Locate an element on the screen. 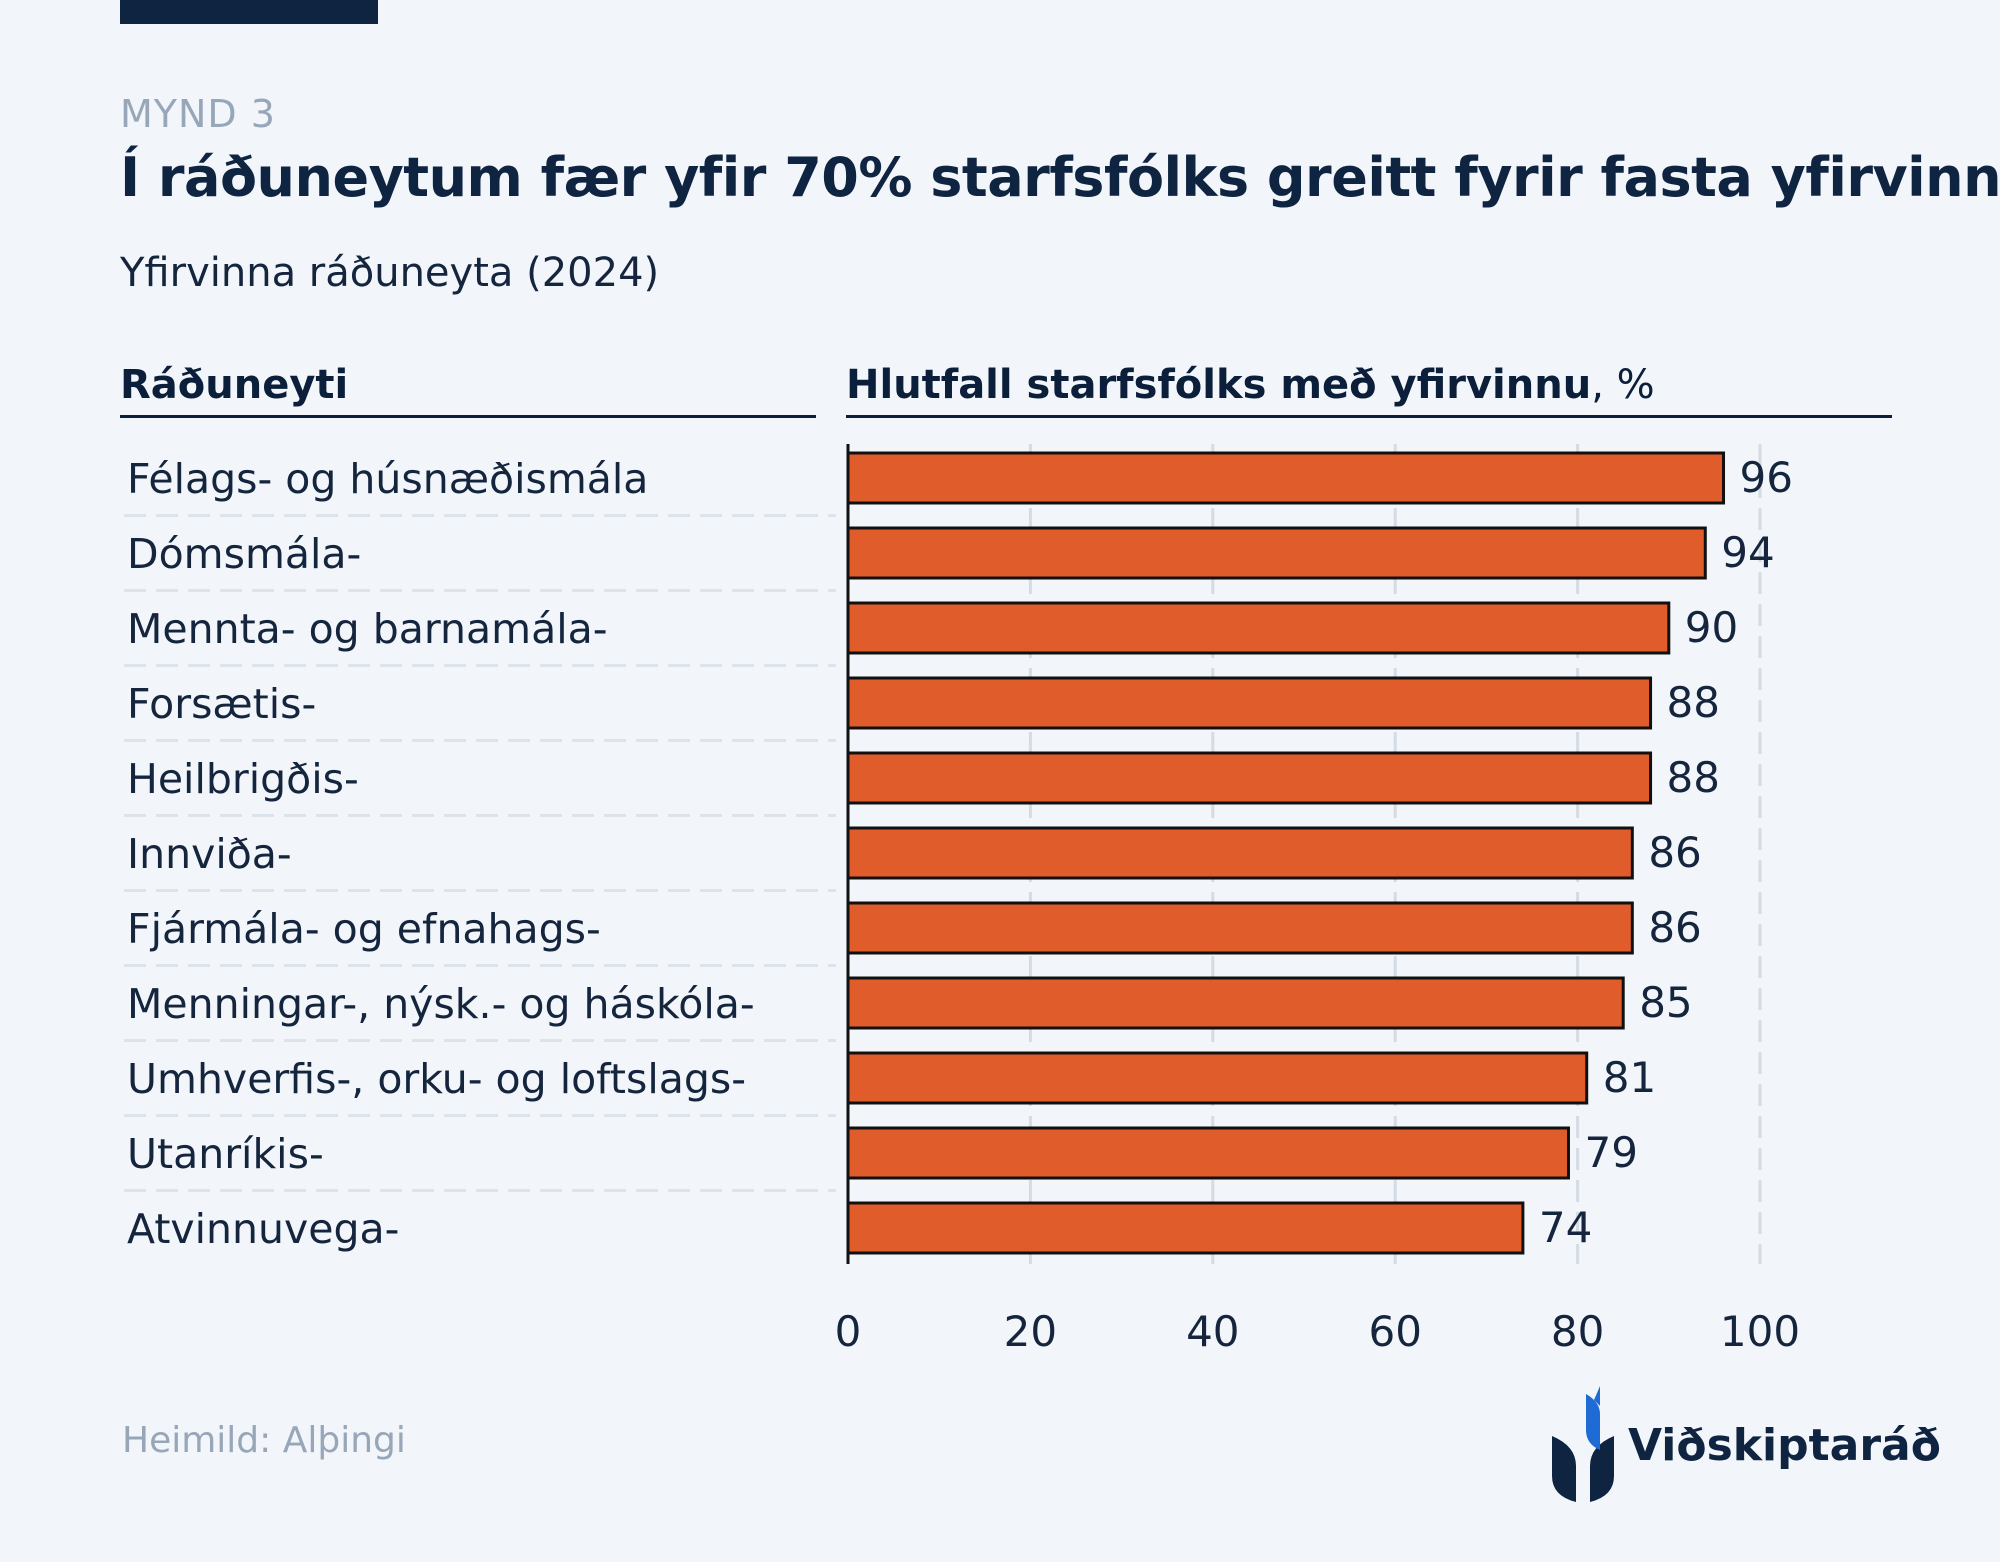  category-label: Utanríkis- is located at coordinates (225, 1154).